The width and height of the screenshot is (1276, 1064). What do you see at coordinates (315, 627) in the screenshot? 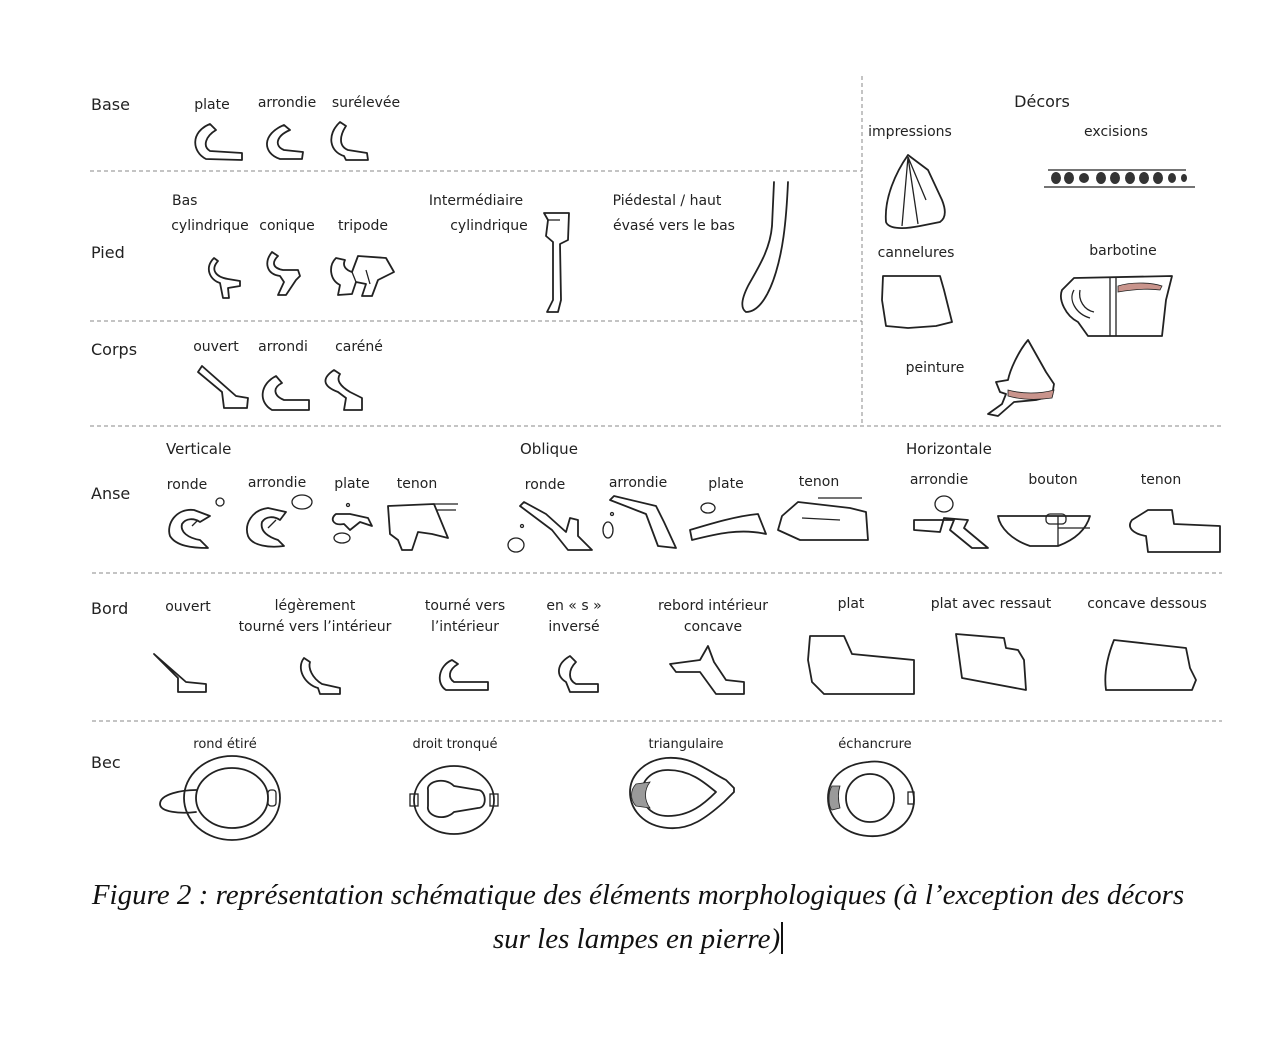
I see `label-bord-leg-2: tourné vers l’intérieur` at bounding box center [315, 627].